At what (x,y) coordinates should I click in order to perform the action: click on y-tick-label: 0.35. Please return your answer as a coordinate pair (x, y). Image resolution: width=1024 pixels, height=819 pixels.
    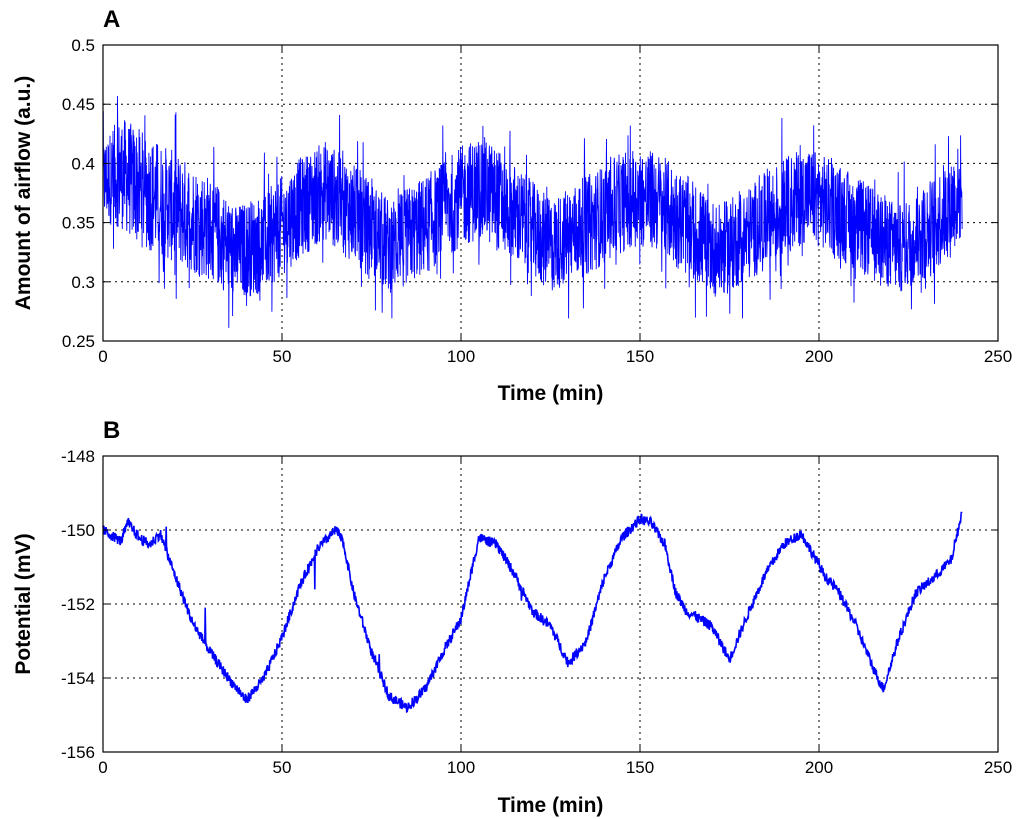
    Looking at the image, I should click on (78, 223).